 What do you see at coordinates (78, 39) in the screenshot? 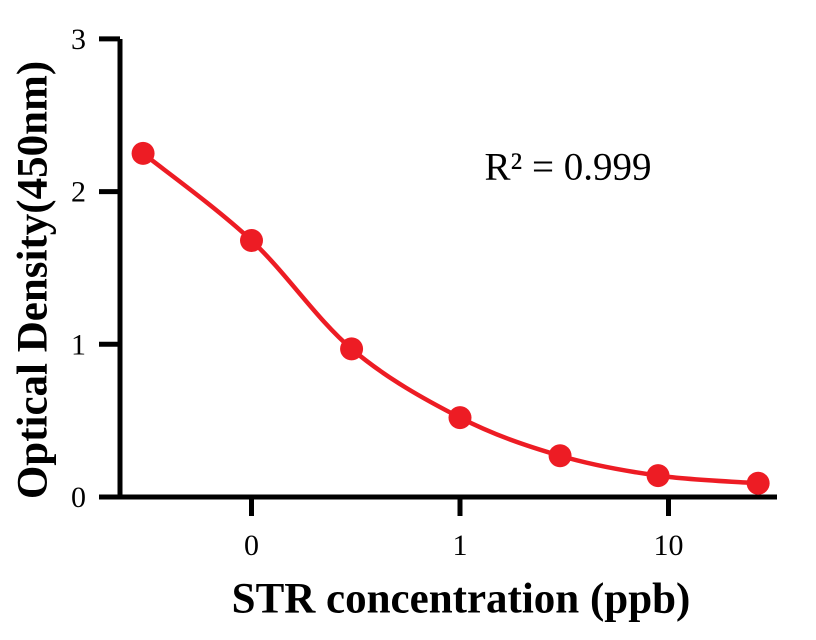
I see `y-tick-label: 3` at bounding box center [78, 39].